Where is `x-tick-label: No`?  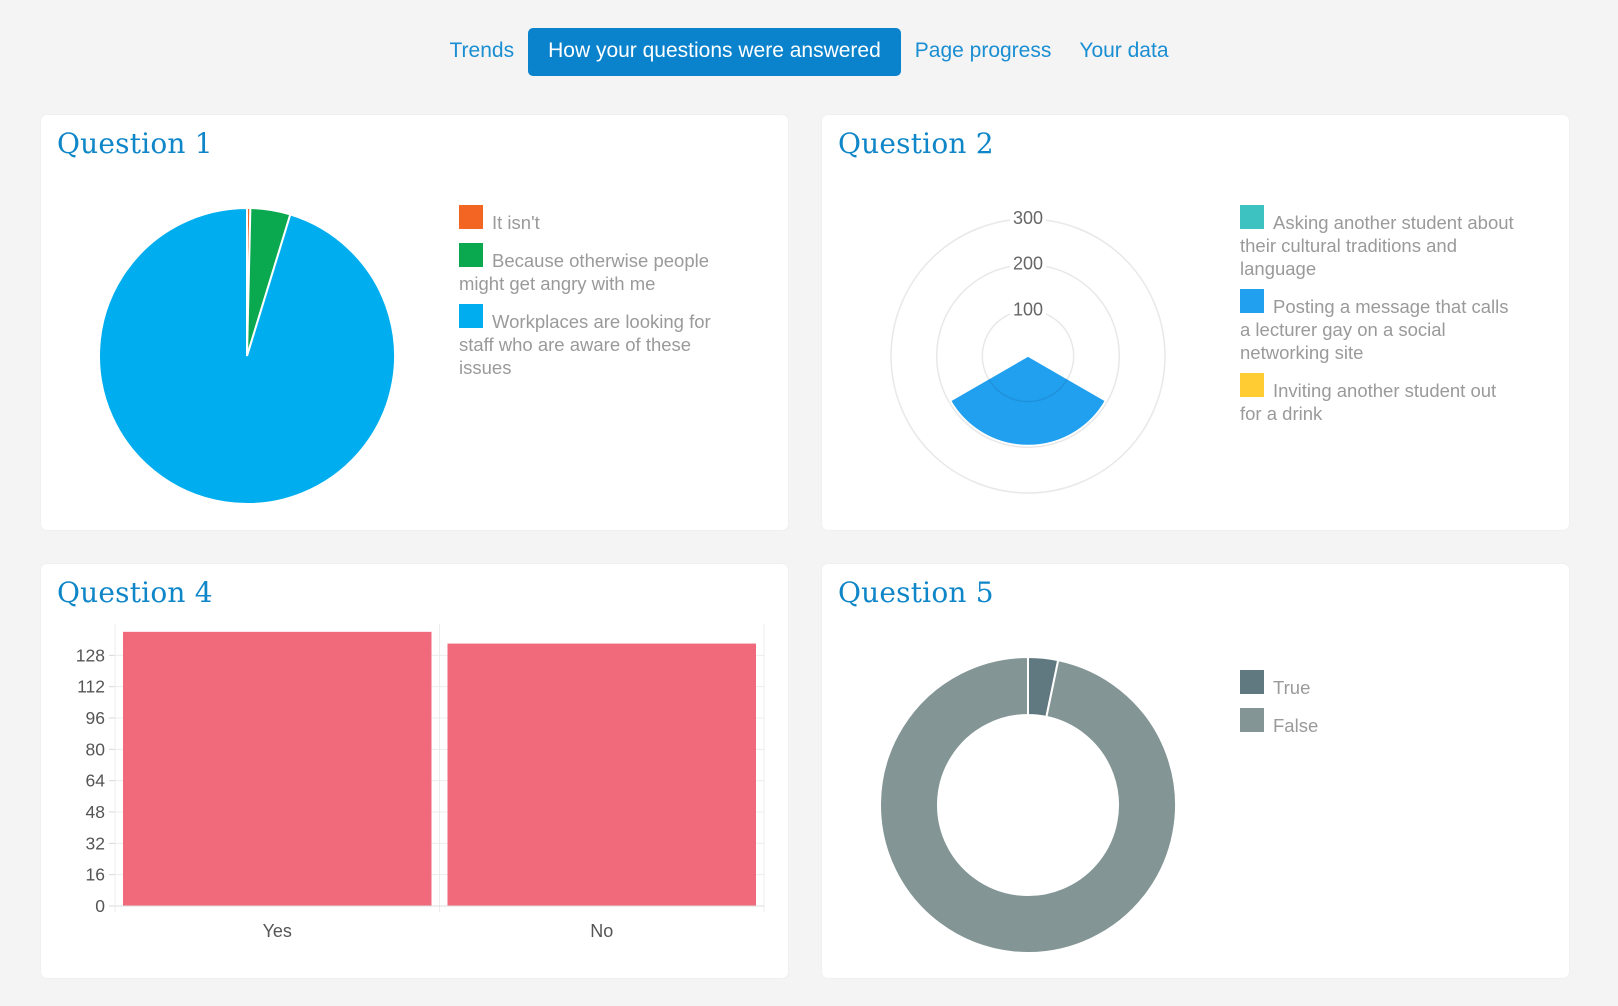 x-tick-label: No is located at coordinates (601, 931).